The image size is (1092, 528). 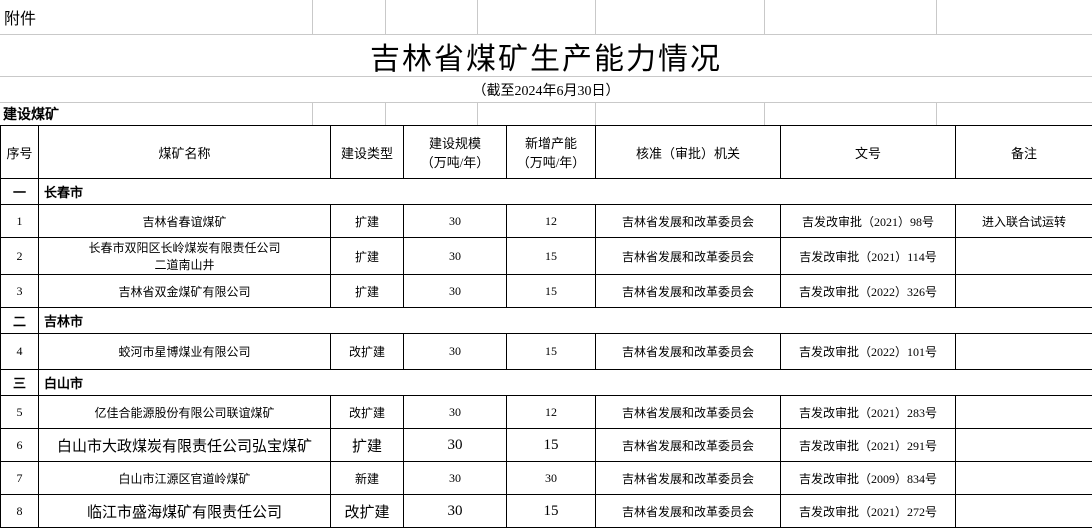 I want to click on section-label: 建设煤矿, so click(x=29, y=114).